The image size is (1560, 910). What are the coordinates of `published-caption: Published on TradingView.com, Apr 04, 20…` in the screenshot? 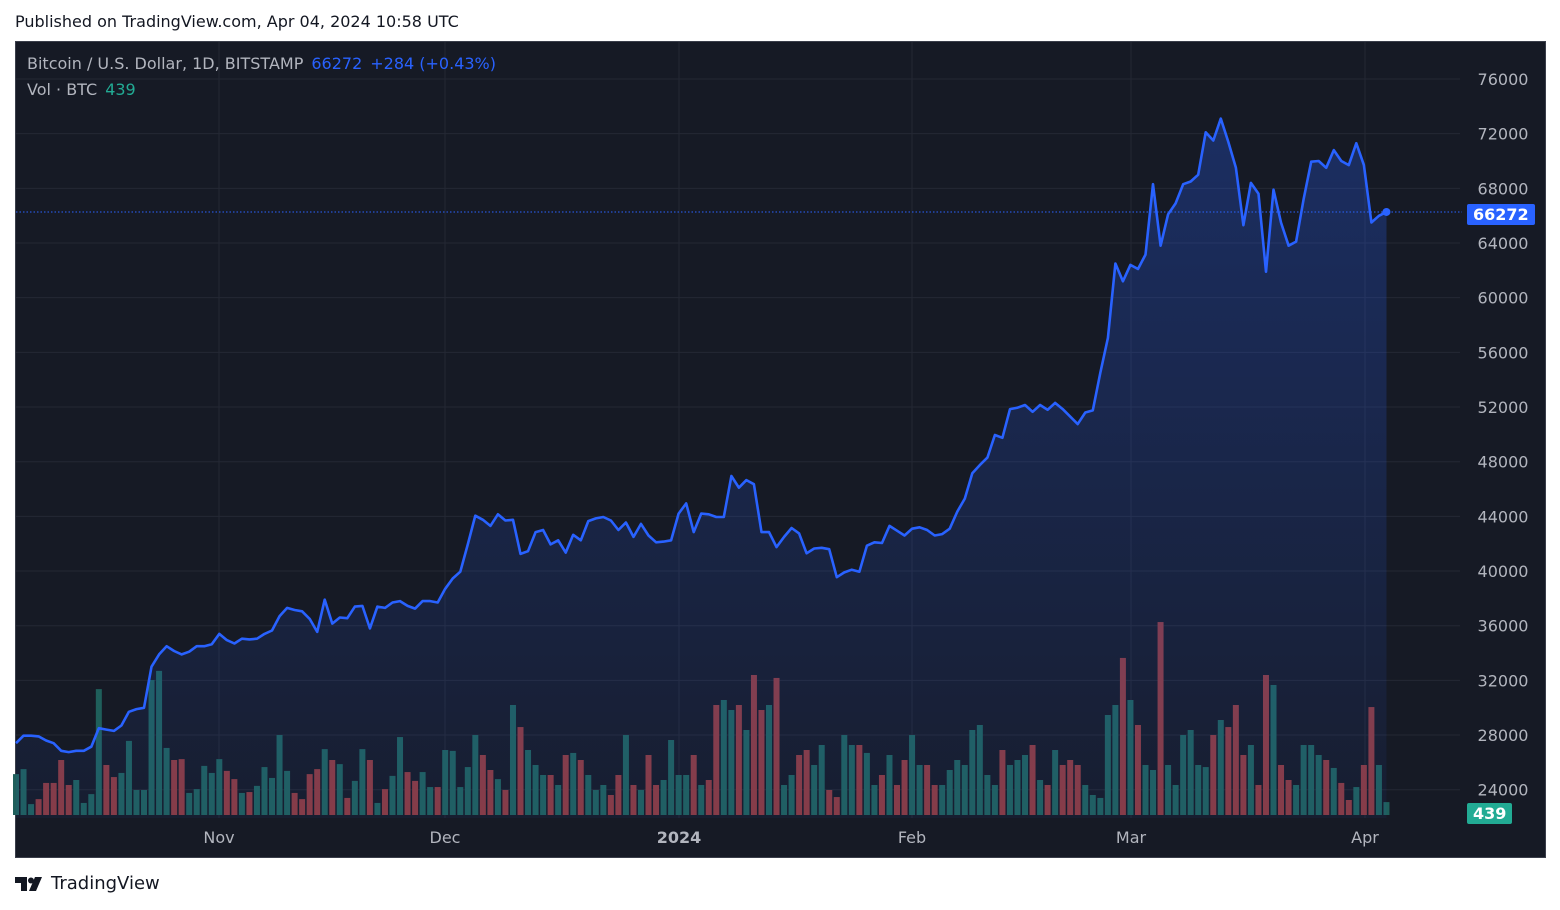 It's located at (237, 21).